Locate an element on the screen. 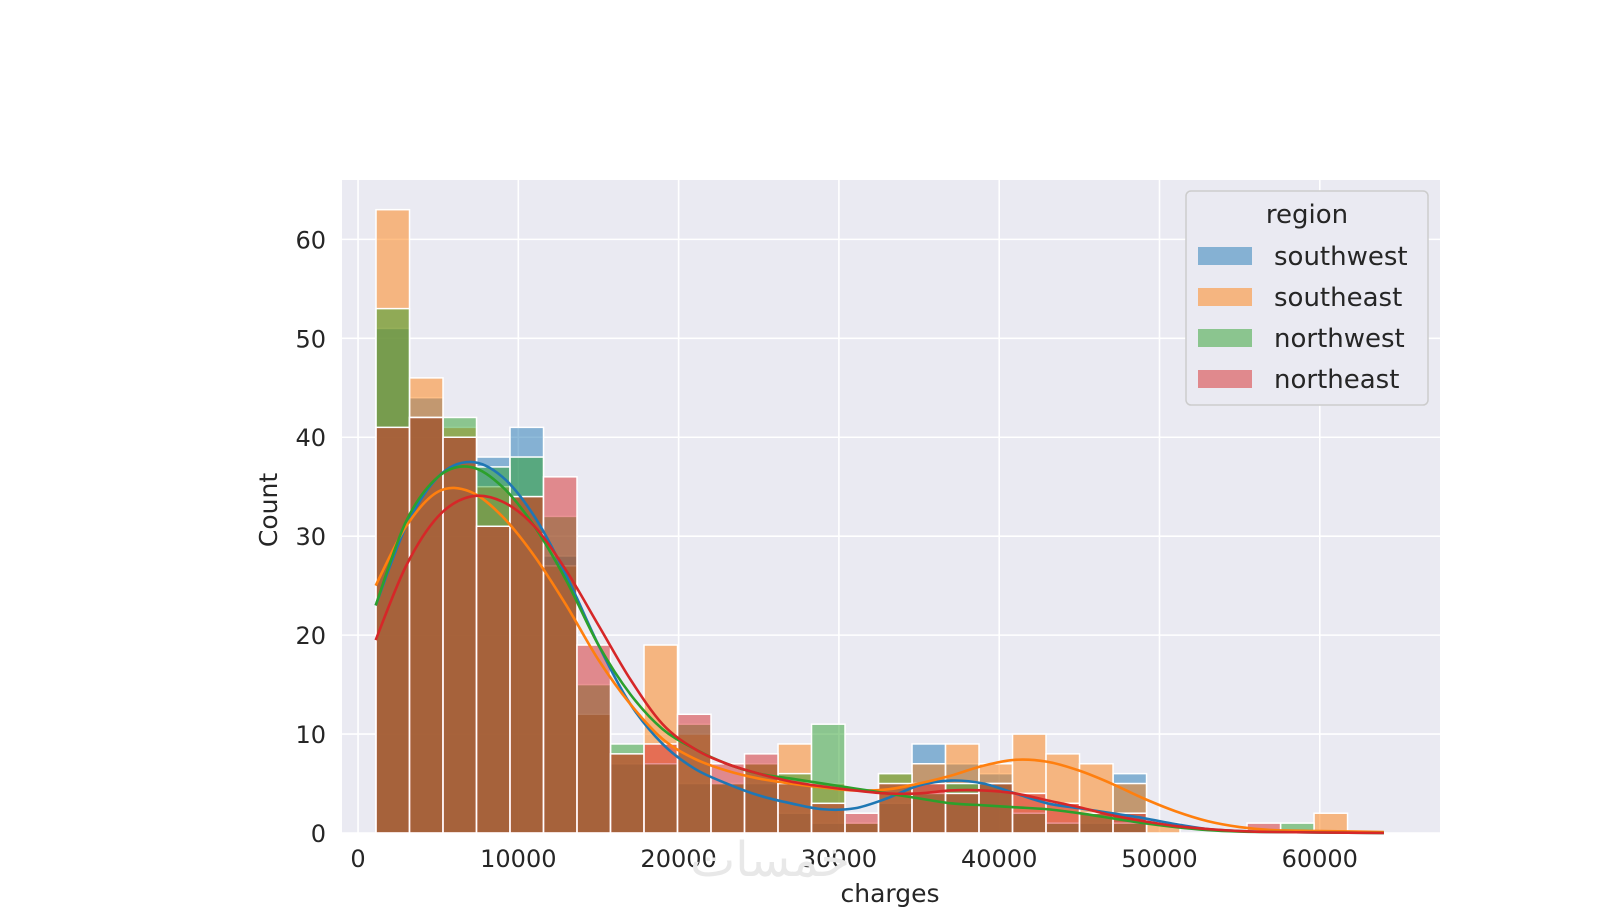  y-tick-label: 30 is located at coordinates (310, 537).